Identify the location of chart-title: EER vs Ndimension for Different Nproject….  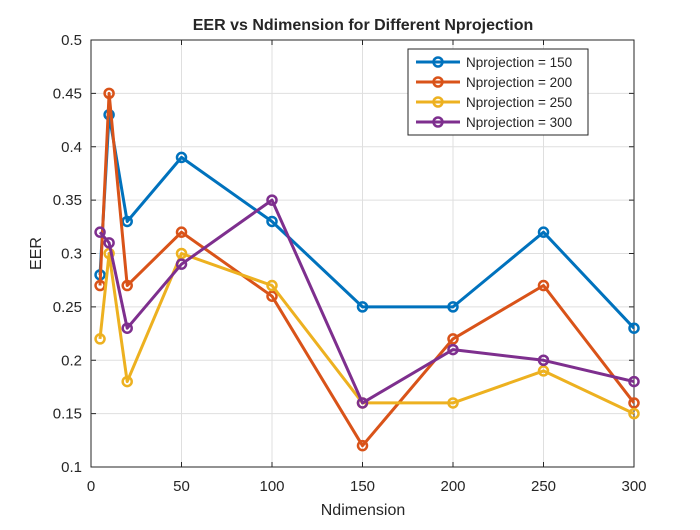
(363, 25).